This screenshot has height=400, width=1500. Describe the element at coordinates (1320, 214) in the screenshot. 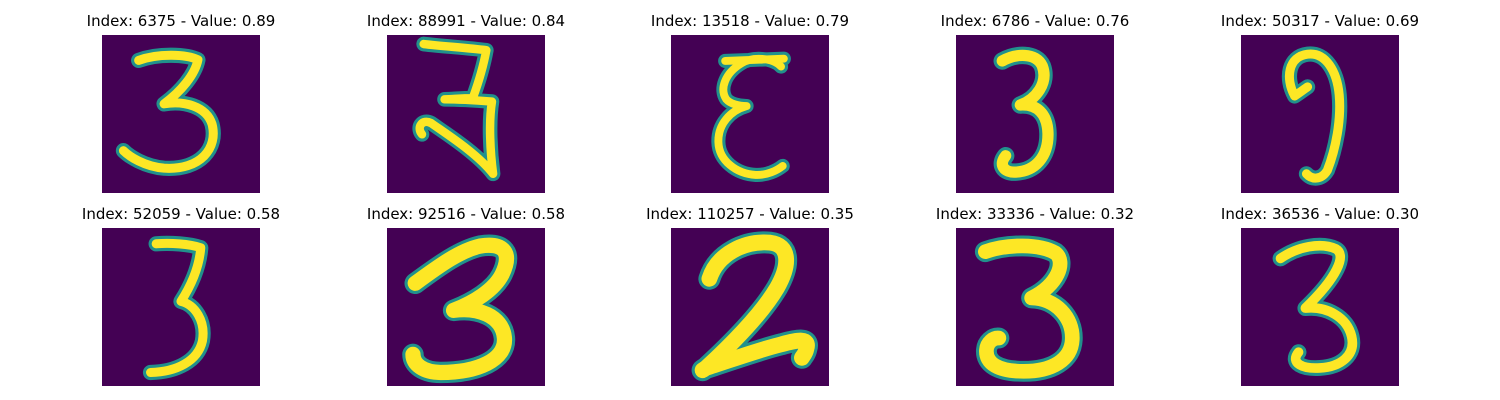

I see `panel-title: Index: 36536 - Value: 0.30` at that location.